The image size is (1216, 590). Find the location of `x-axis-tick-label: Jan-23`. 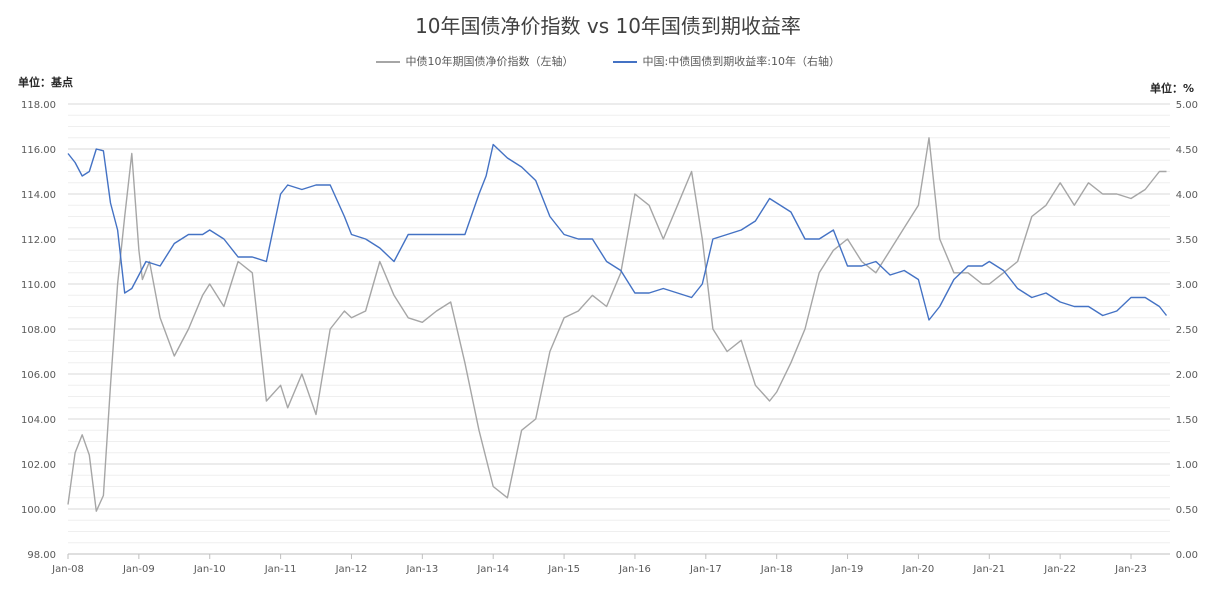

x-axis-tick-label: Jan-23 is located at coordinates (1130, 569).